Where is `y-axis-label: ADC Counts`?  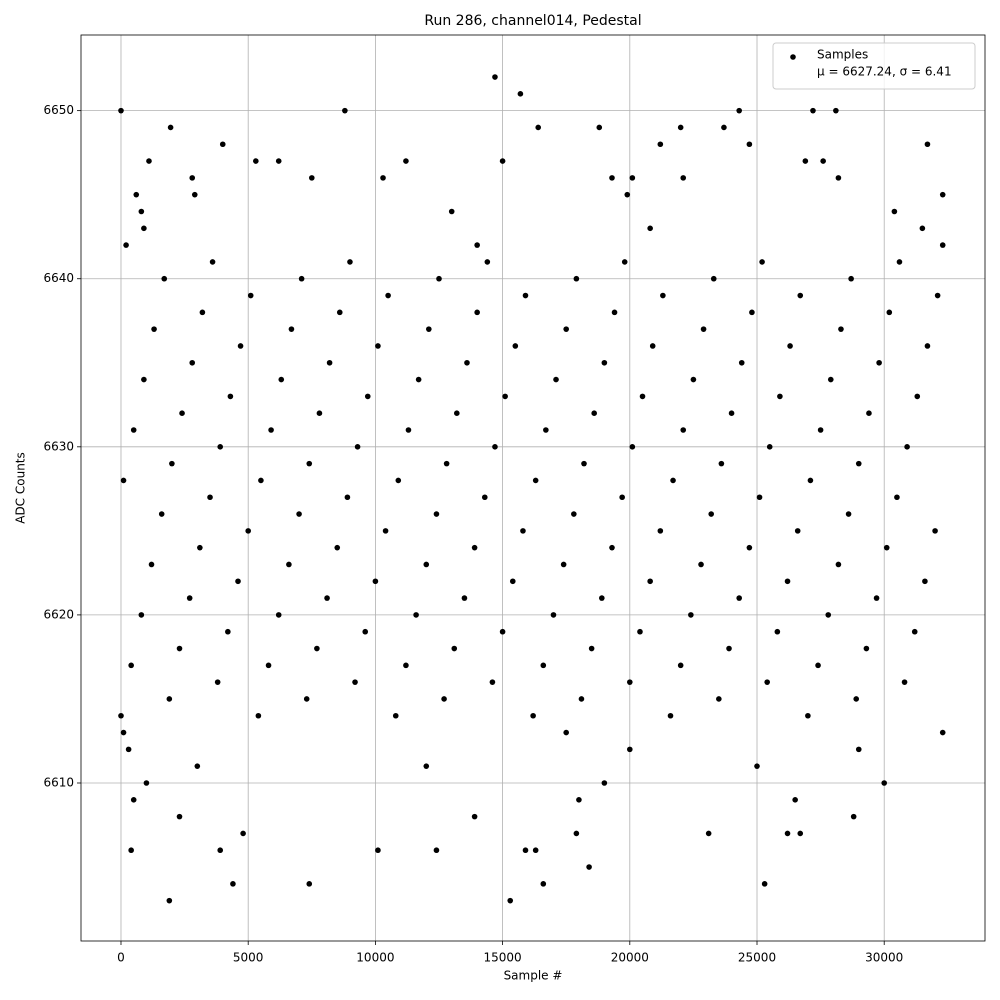
y-axis-label: ADC Counts is located at coordinates (21, 488).